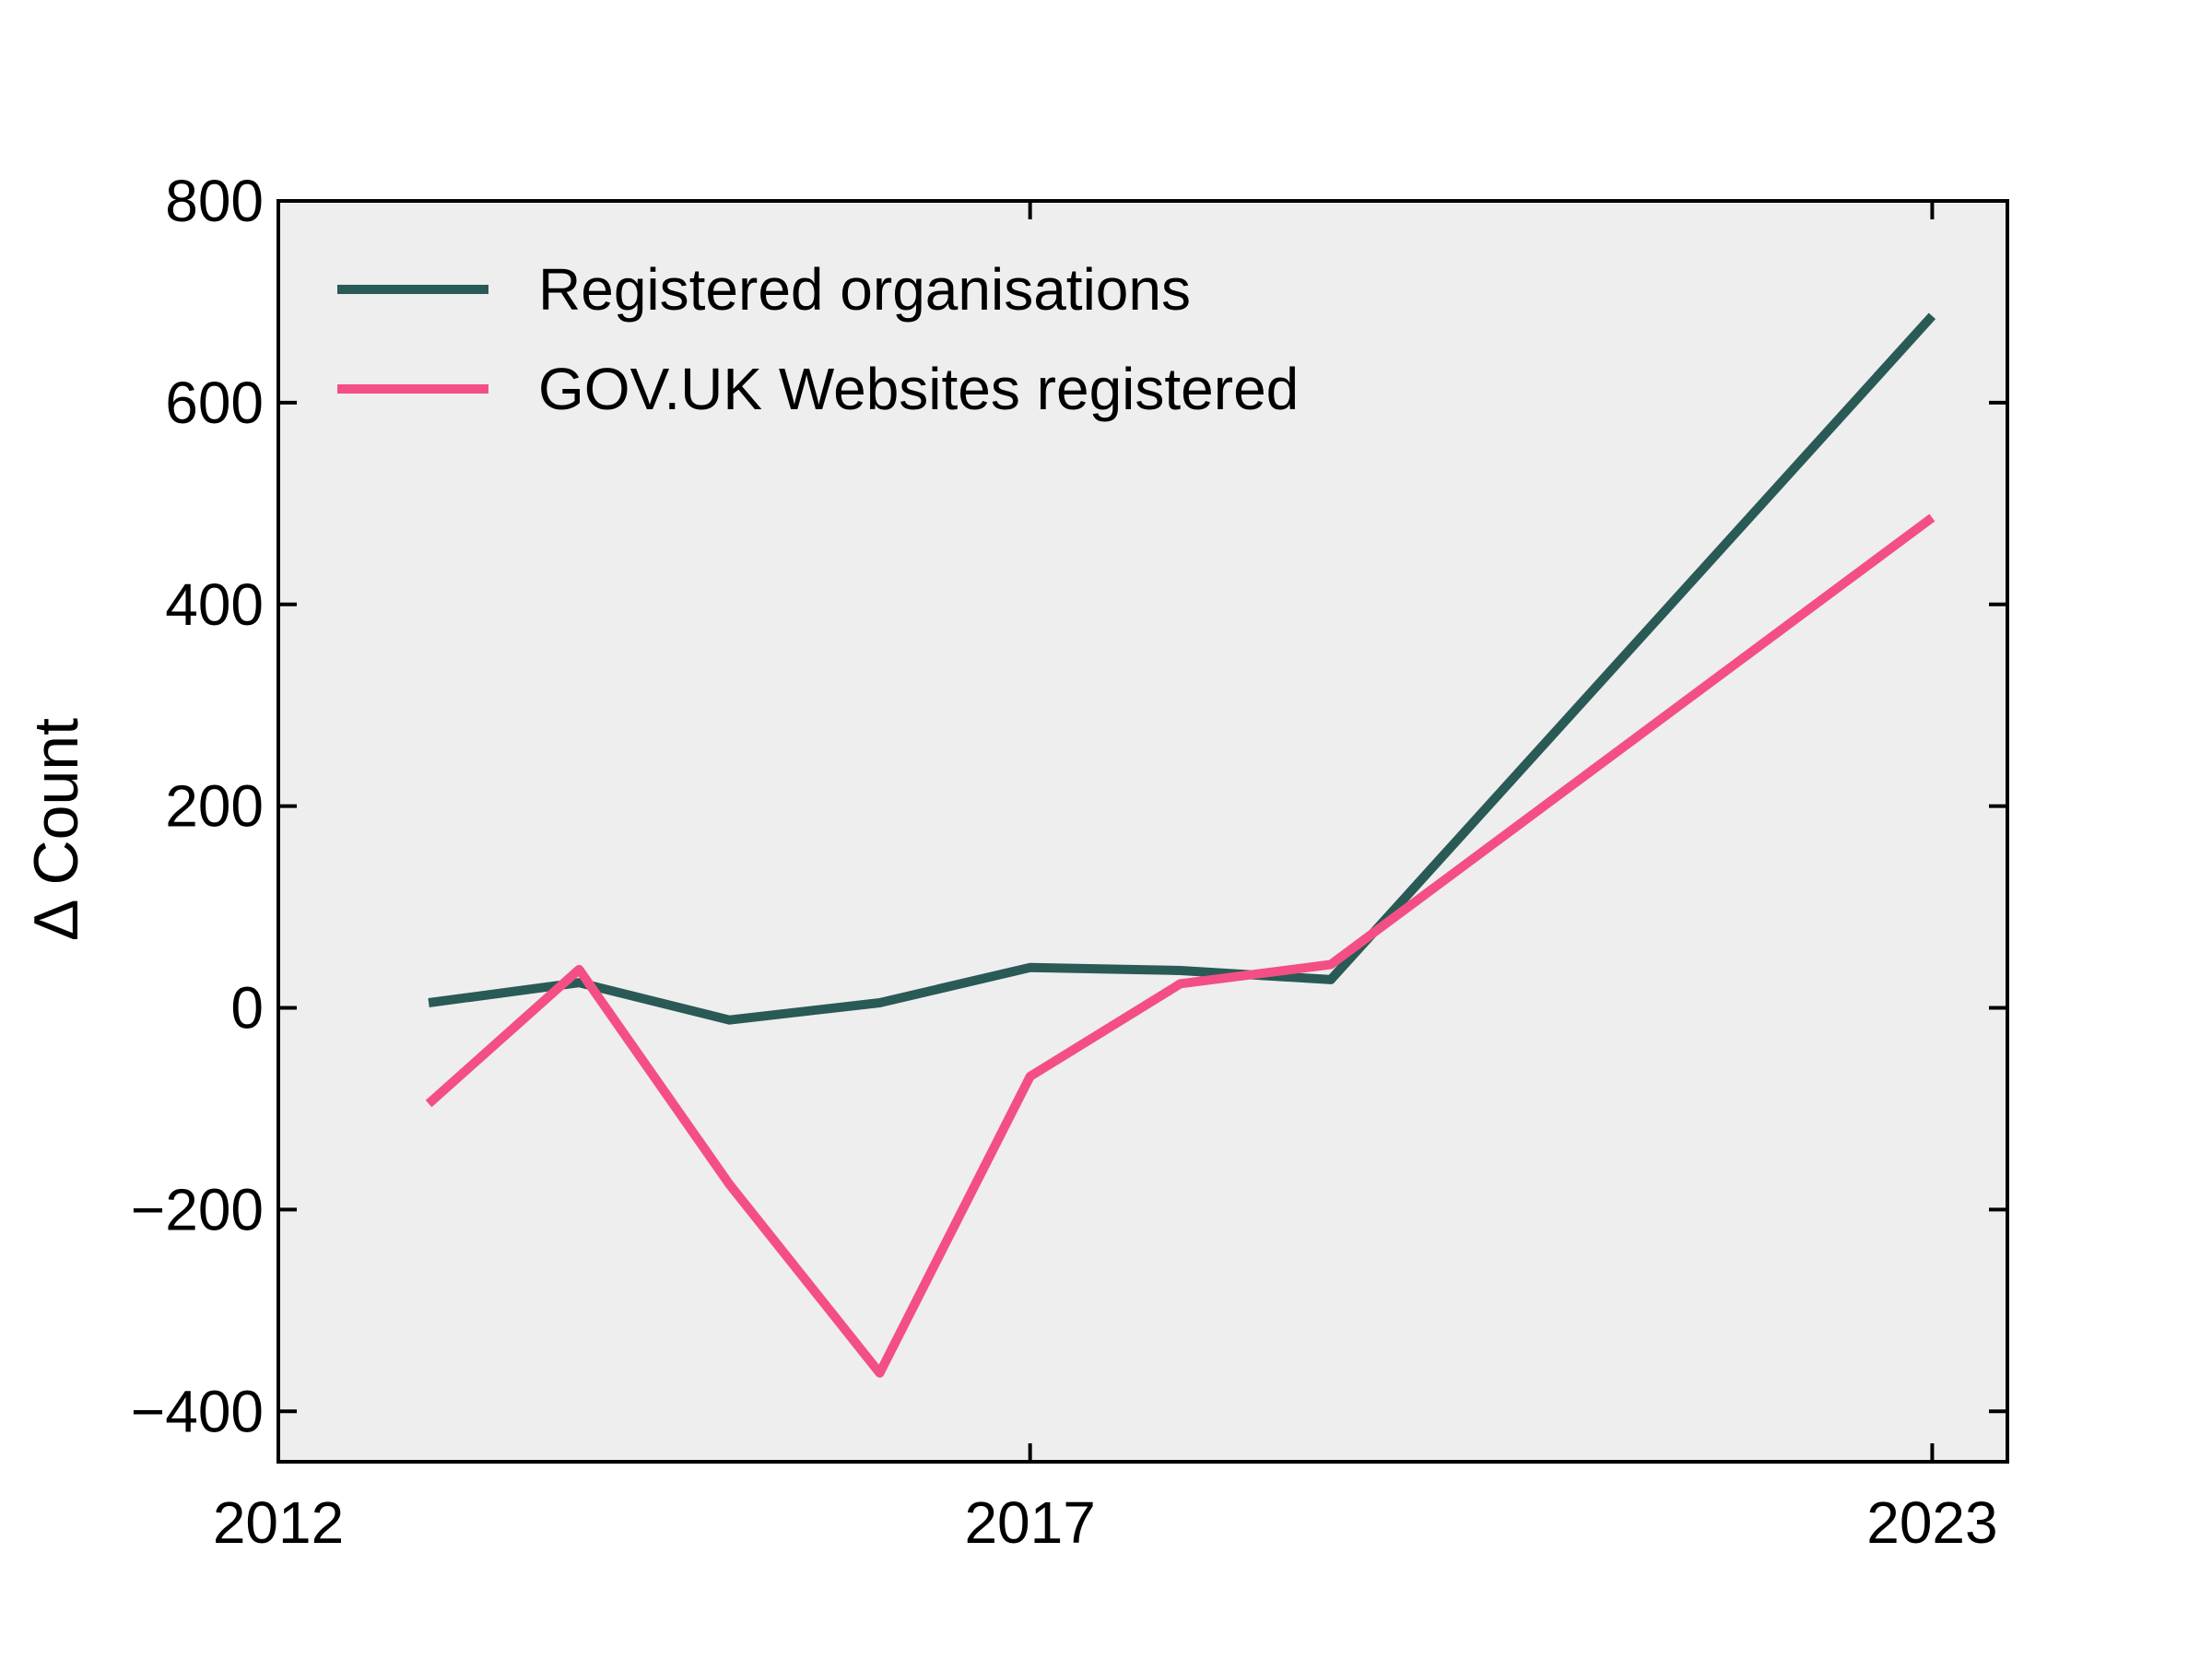  I want to click on y-tick-label: 200, so click(214, 806).